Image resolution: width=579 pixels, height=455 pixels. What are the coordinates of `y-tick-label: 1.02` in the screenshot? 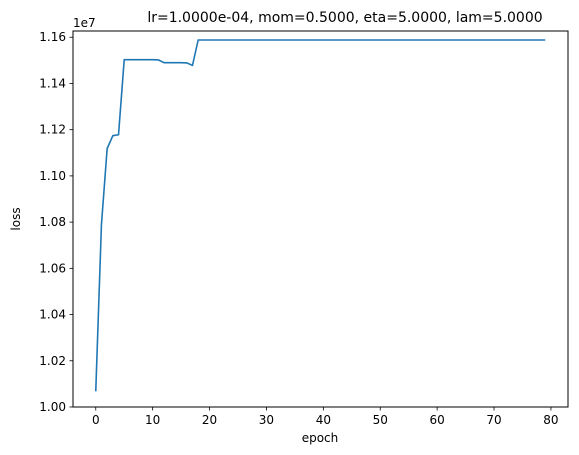 It's located at (52, 361).